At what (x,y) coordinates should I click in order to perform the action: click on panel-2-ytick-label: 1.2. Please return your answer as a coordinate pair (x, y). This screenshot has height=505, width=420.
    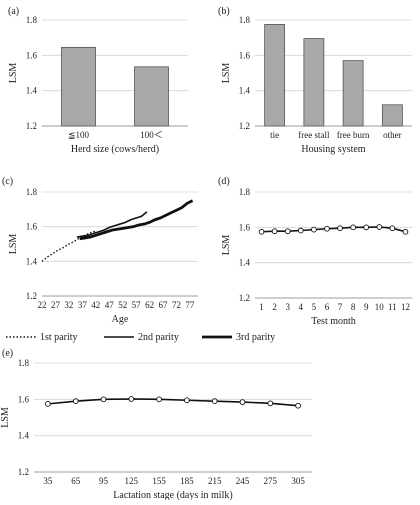
    Looking at the image, I should click on (244, 126).